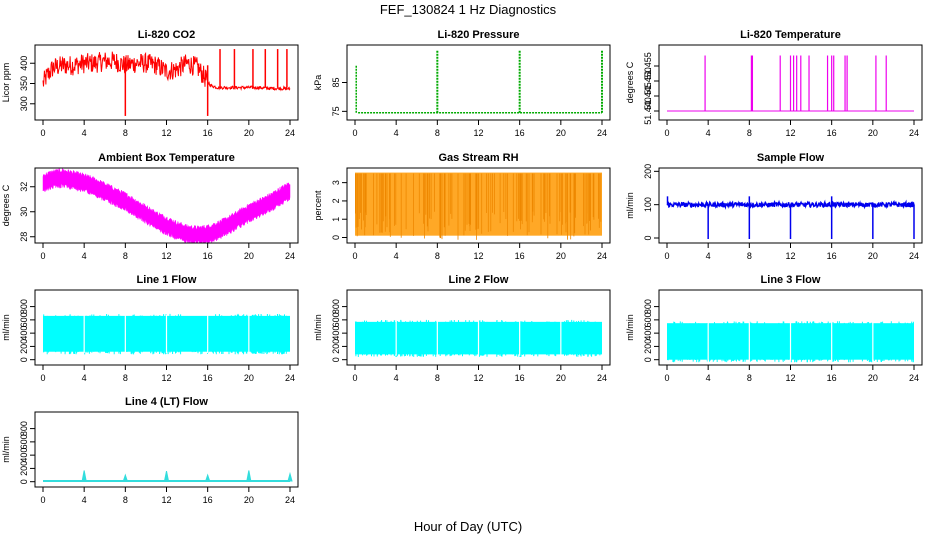 The width and height of the screenshot is (936, 540). What do you see at coordinates (468, 526) in the screenshot?
I see `x-axis-label: Hour of Day (UTC)` at bounding box center [468, 526].